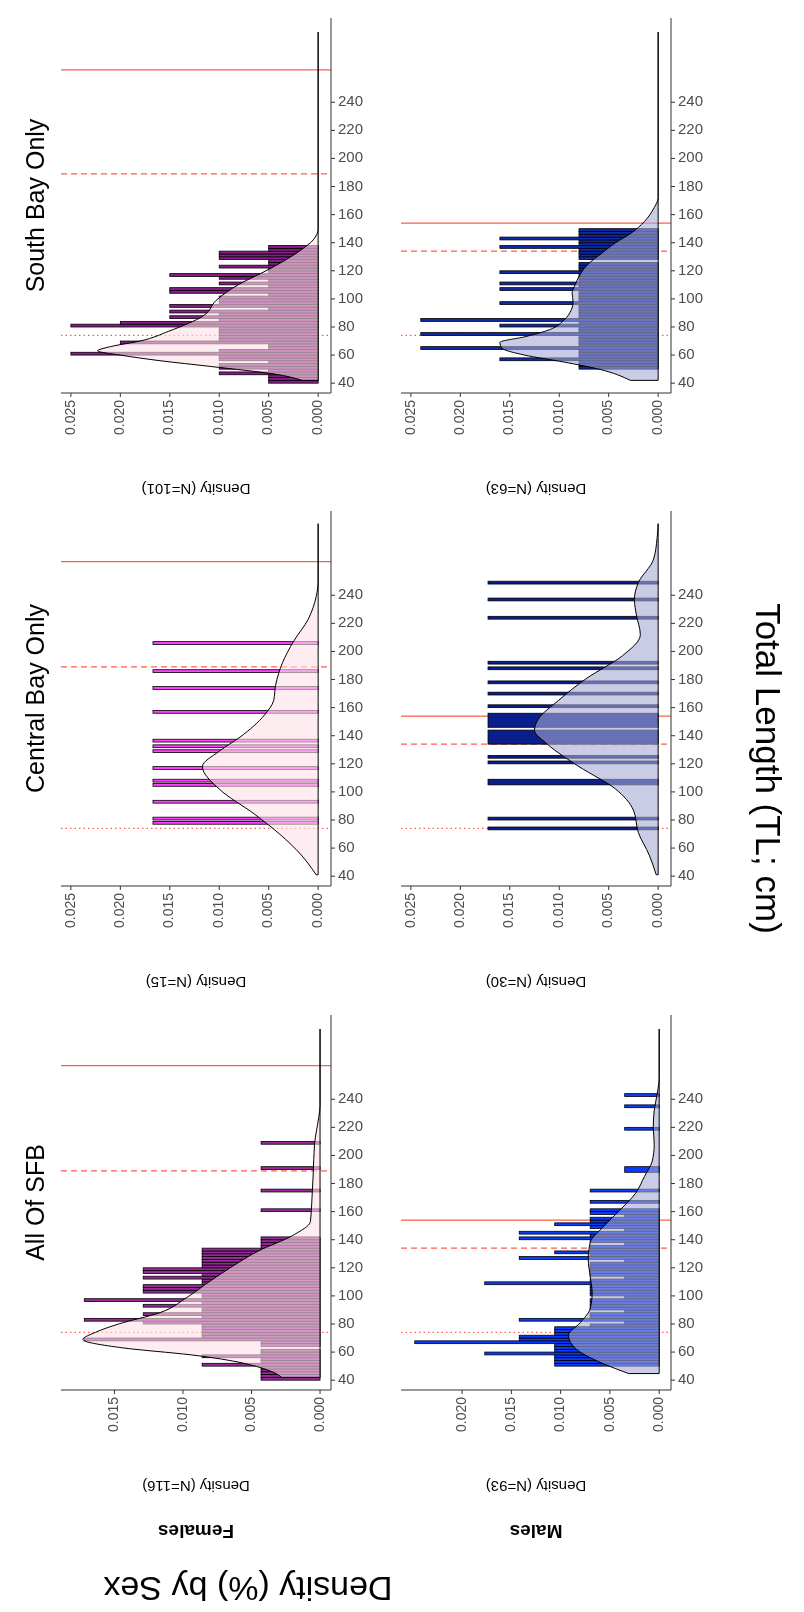  What do you see at coordinates (196, 1531) in the screenshot?
I see `text: Females` at bounding box center [196, 1531].